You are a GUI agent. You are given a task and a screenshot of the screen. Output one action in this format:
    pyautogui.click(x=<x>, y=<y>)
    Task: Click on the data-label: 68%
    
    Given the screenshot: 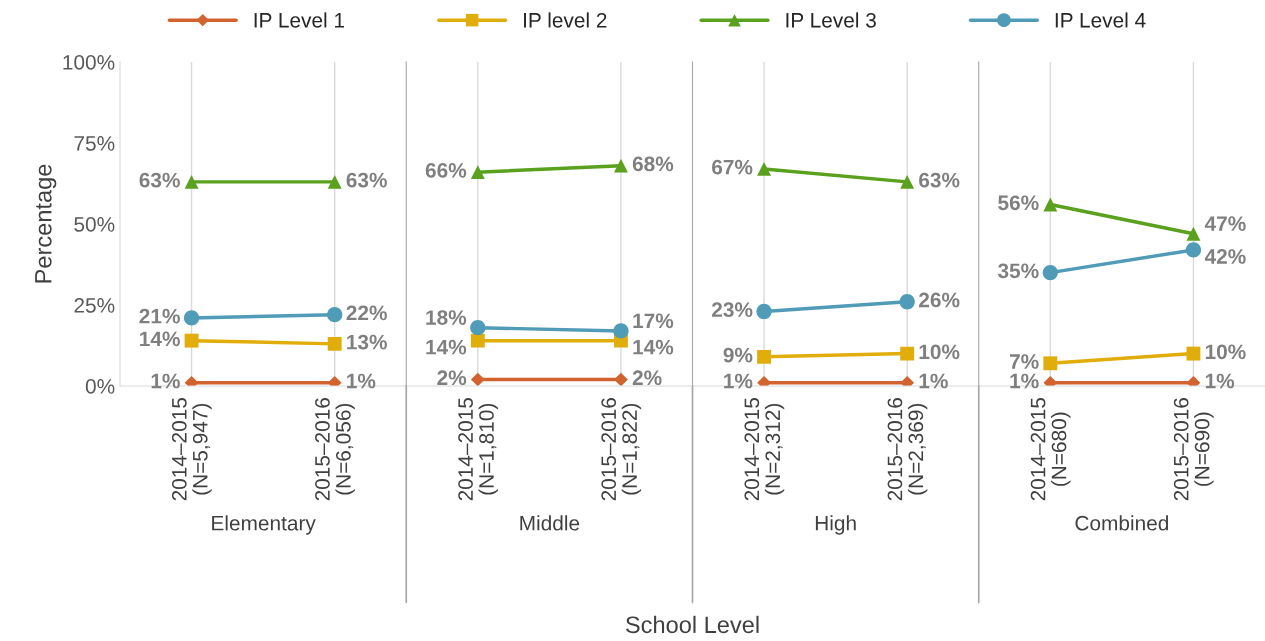 What is the action you would take?
    pyautogui.click(x=653, y=164)
    